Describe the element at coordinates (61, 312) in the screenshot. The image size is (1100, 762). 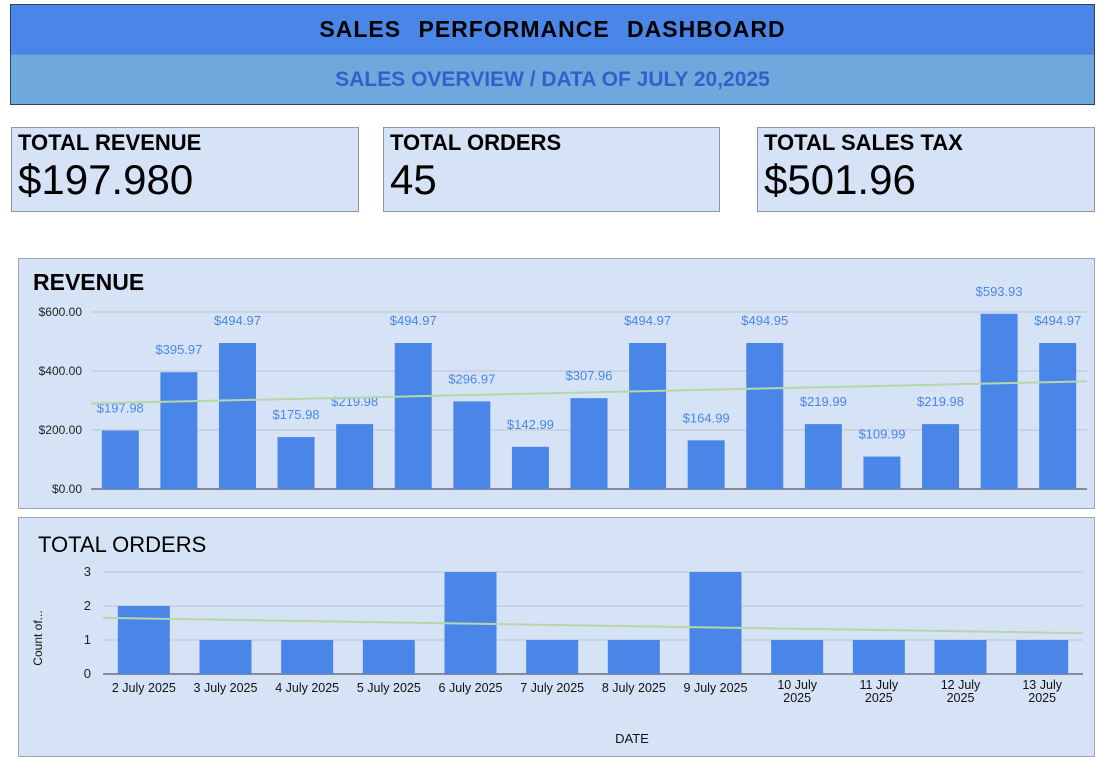
I see `revenue-y-tick-label: $600.00` at that location.